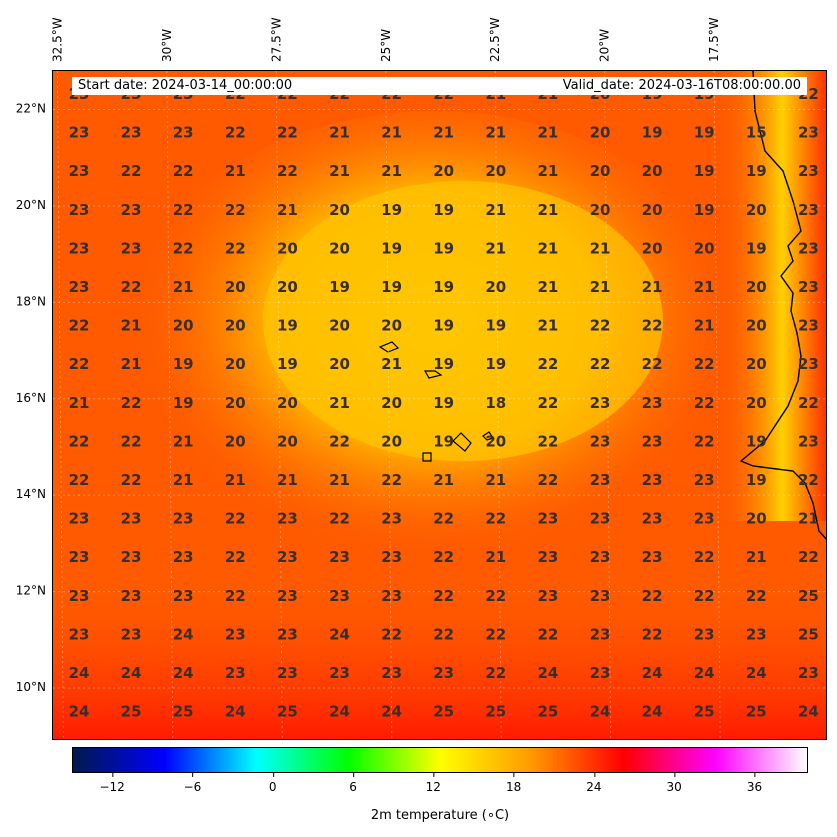 This screenshot has height=837, width=837. What do you see at coordinates (353, 783) in the screenshot?
I see `colorbar-tick: 6` at bounding box center [353, 783].